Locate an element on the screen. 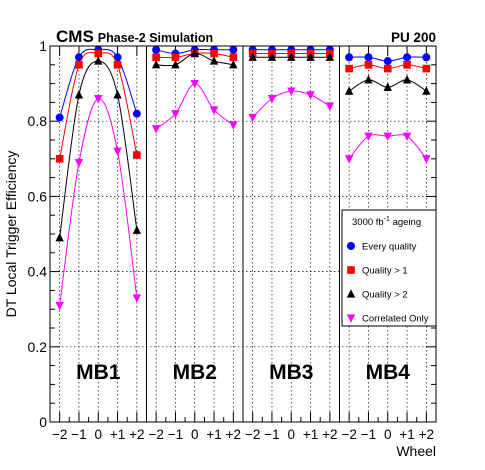 This screenshot has width=485, height=470. y-axis-title: DT Local Trigger Efficiency is located at coordinates (11, 234).